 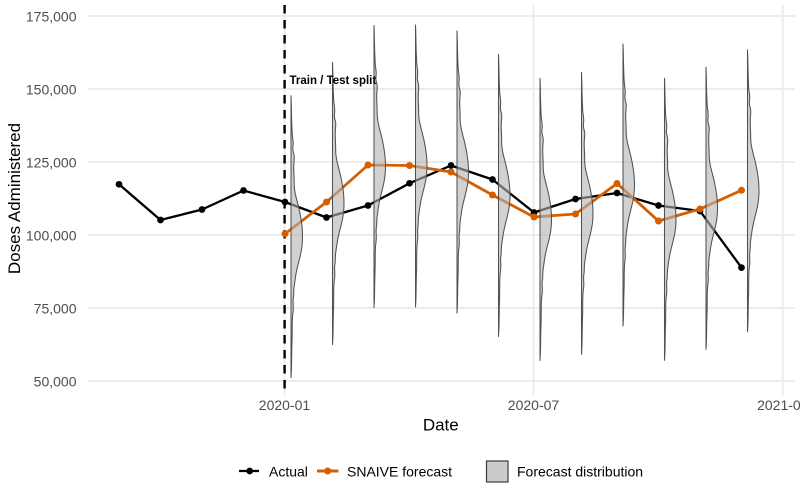 I want to click on svg-text: Date, so click(x=441, y=425).